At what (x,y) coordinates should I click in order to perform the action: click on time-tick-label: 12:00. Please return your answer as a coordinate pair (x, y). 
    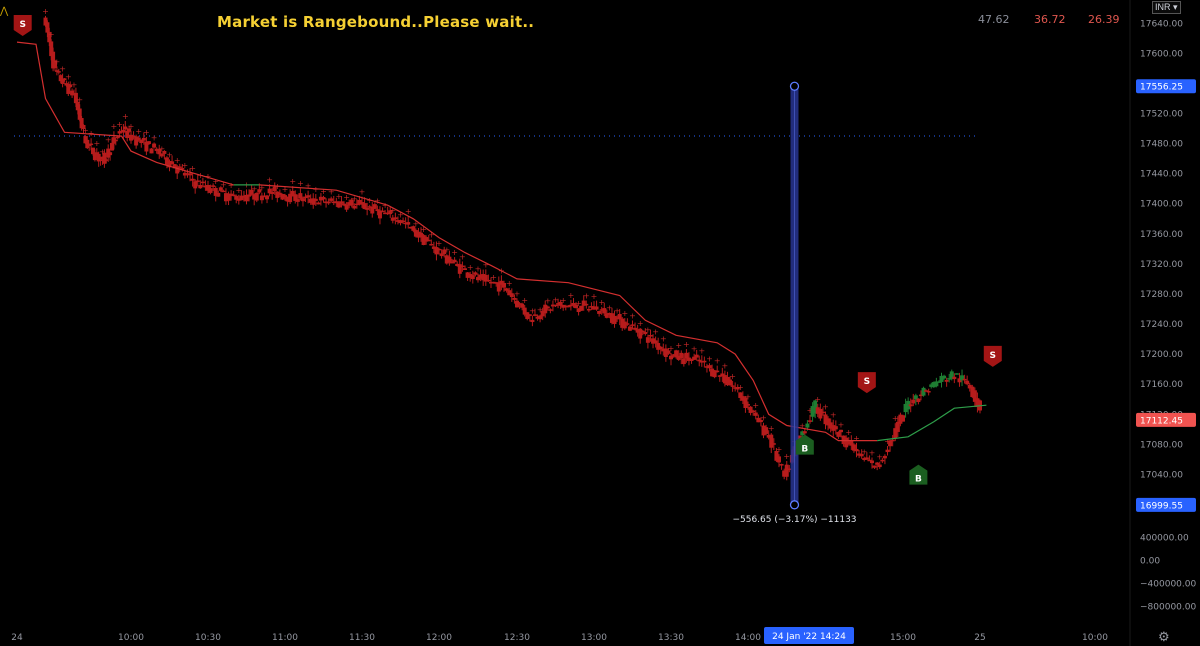
    Looking at the image, I should click on (439, 638).